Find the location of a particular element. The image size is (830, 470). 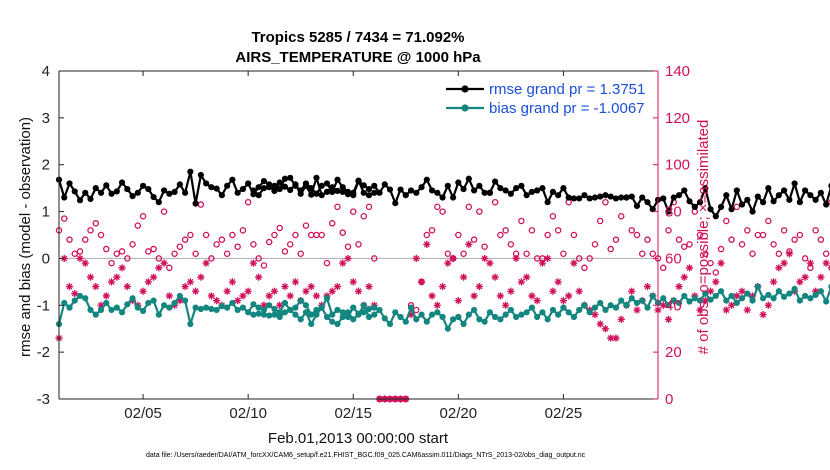

x-tick-label: 02/15 is located at coordinates (353, 413).